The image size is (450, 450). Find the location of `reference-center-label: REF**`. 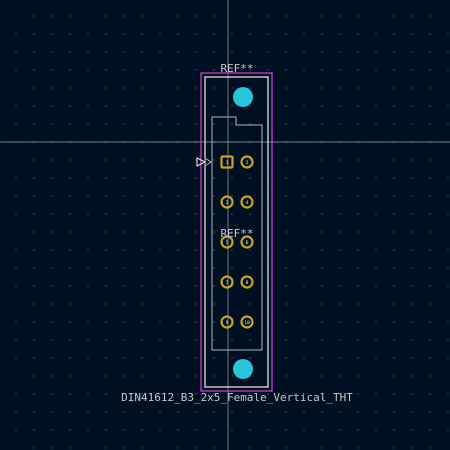

reference-center-label: REF** is located at coordinates (236, 233).